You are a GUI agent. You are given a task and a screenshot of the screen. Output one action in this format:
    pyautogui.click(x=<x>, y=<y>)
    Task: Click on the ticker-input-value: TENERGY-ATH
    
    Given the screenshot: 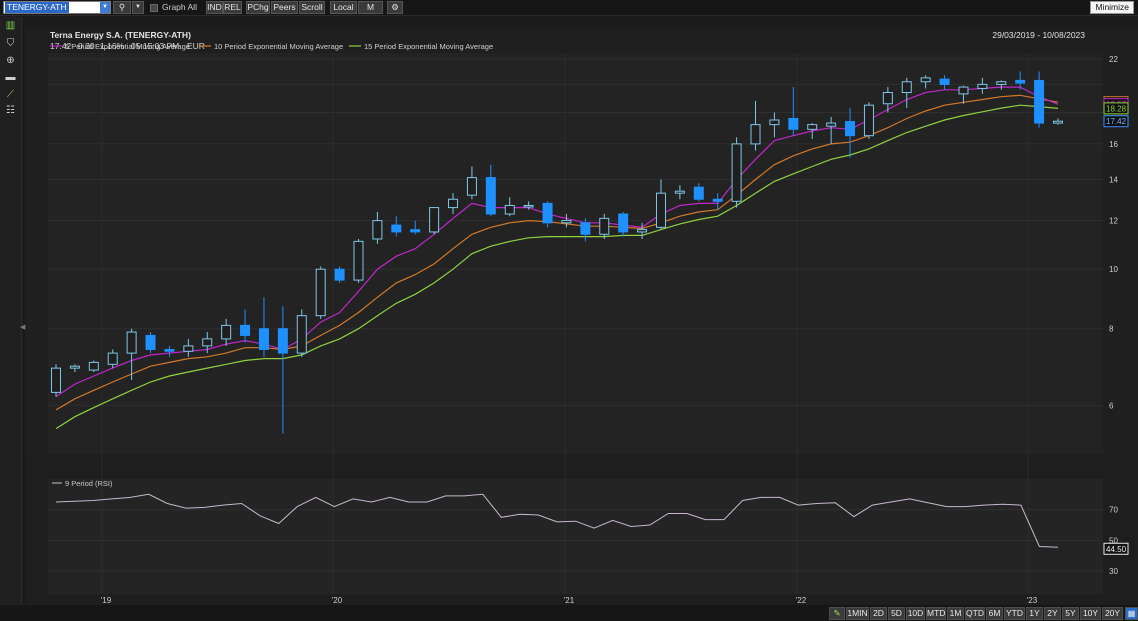 What is the action you would take?
    pyautogui.click(x=37, y=7)
    